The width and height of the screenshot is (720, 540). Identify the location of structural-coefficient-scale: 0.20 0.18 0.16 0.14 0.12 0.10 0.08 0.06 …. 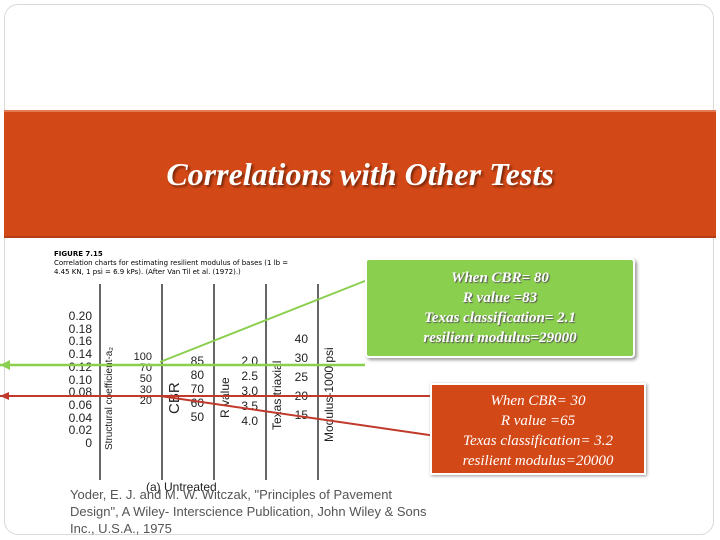
(80, 380).